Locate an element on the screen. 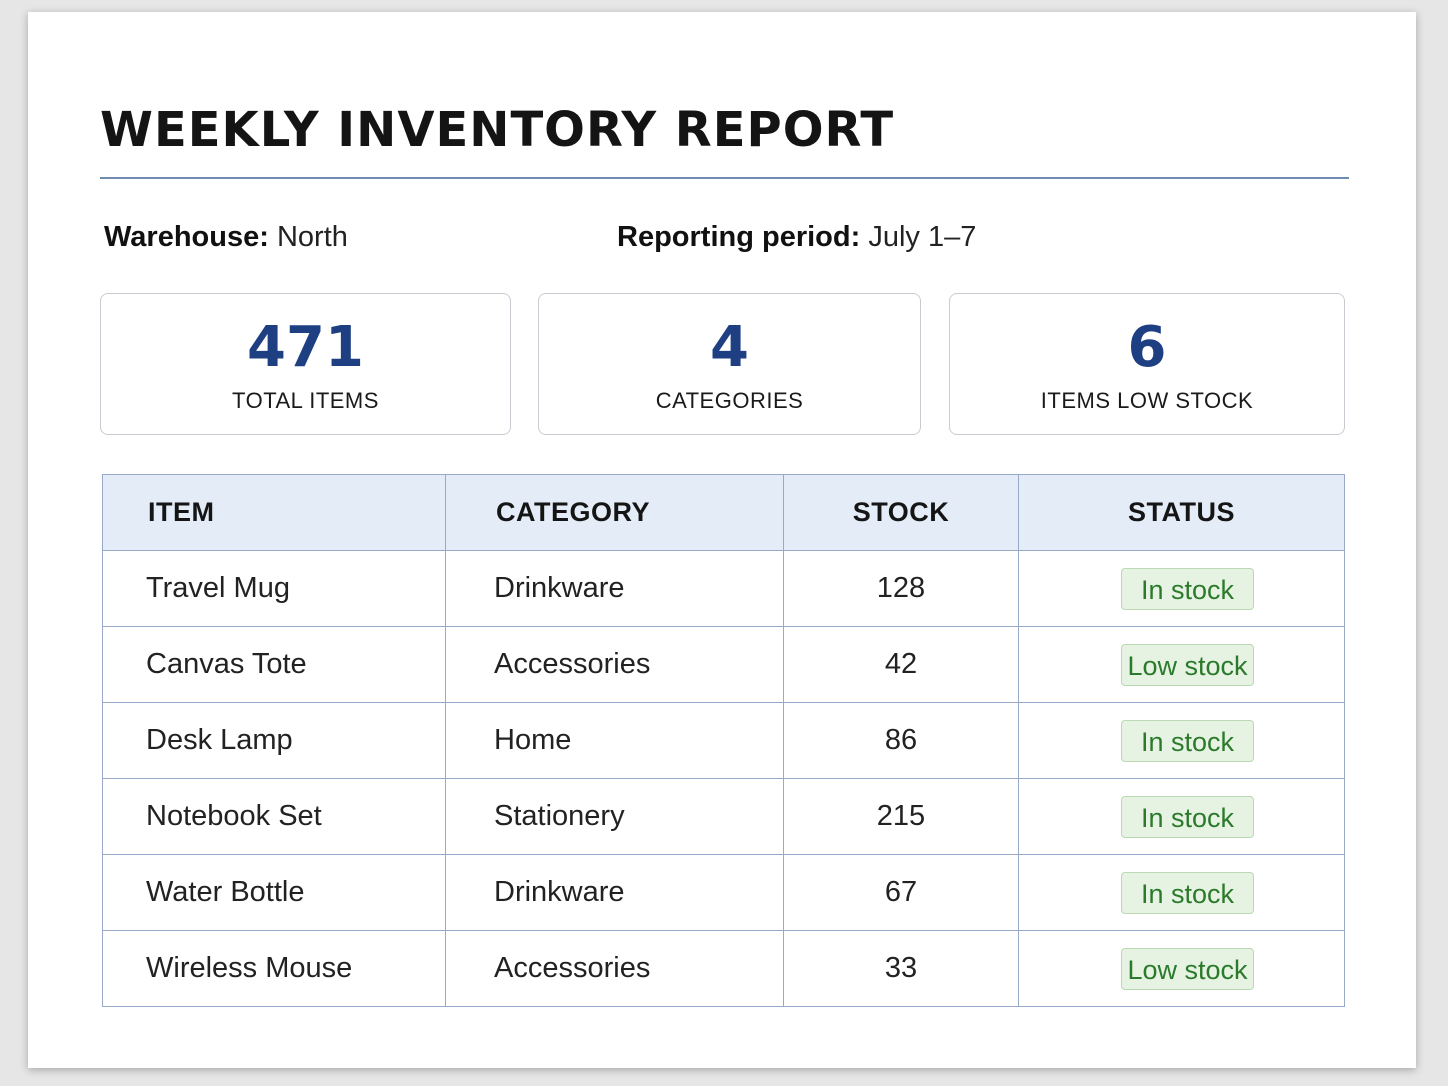 The width and height of the screenshot is (1448, 1086). cell-stock: 215 is located at coordinates (901, 816).